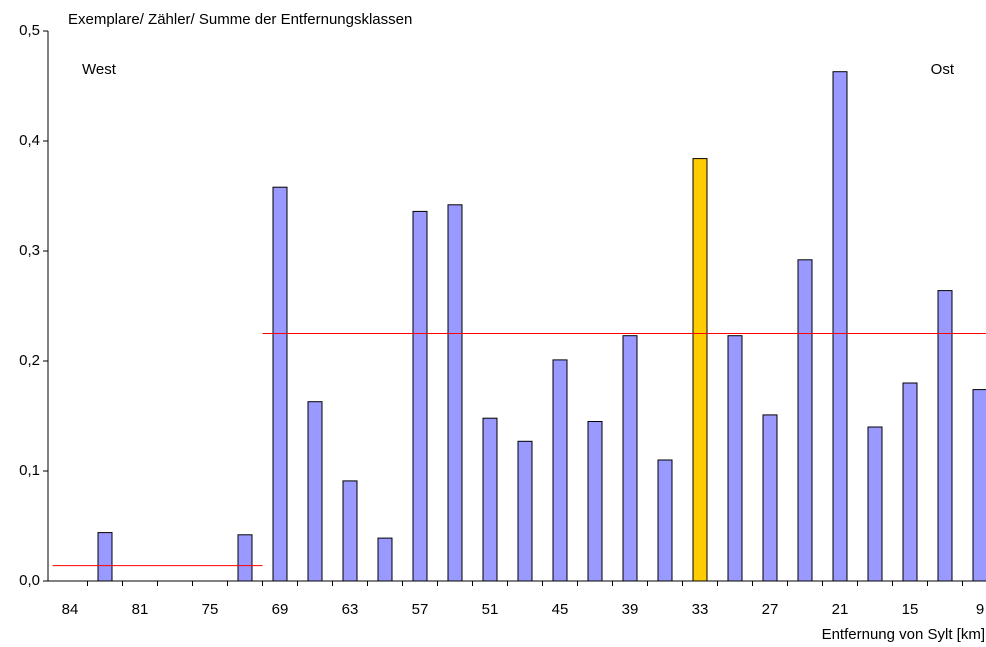  Describe the element at coordinates (280, 609) in the screenshot. I see `x-tick-label: 69` at that location.